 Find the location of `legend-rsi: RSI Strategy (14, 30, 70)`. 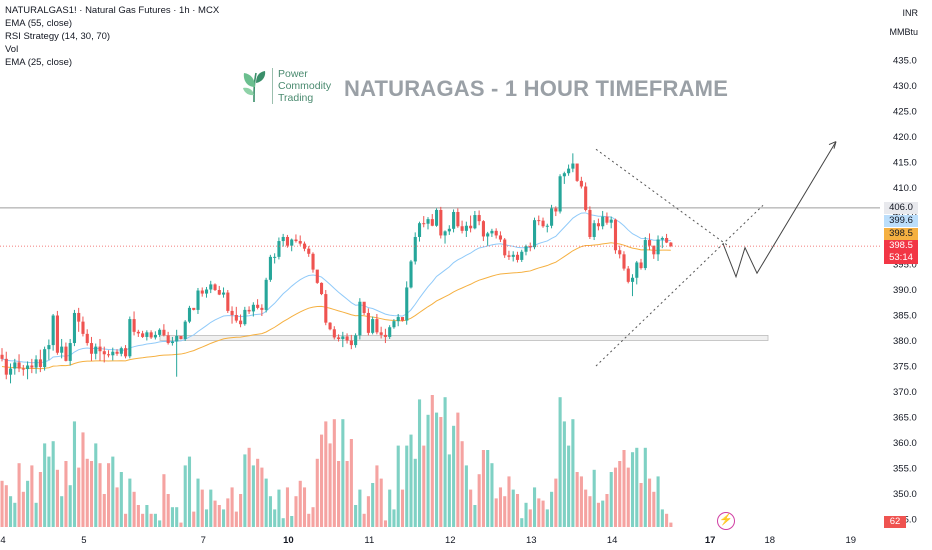

legend-rsi: RSI Strategy (14, 30, 70) is located at coordinates (58, 36).